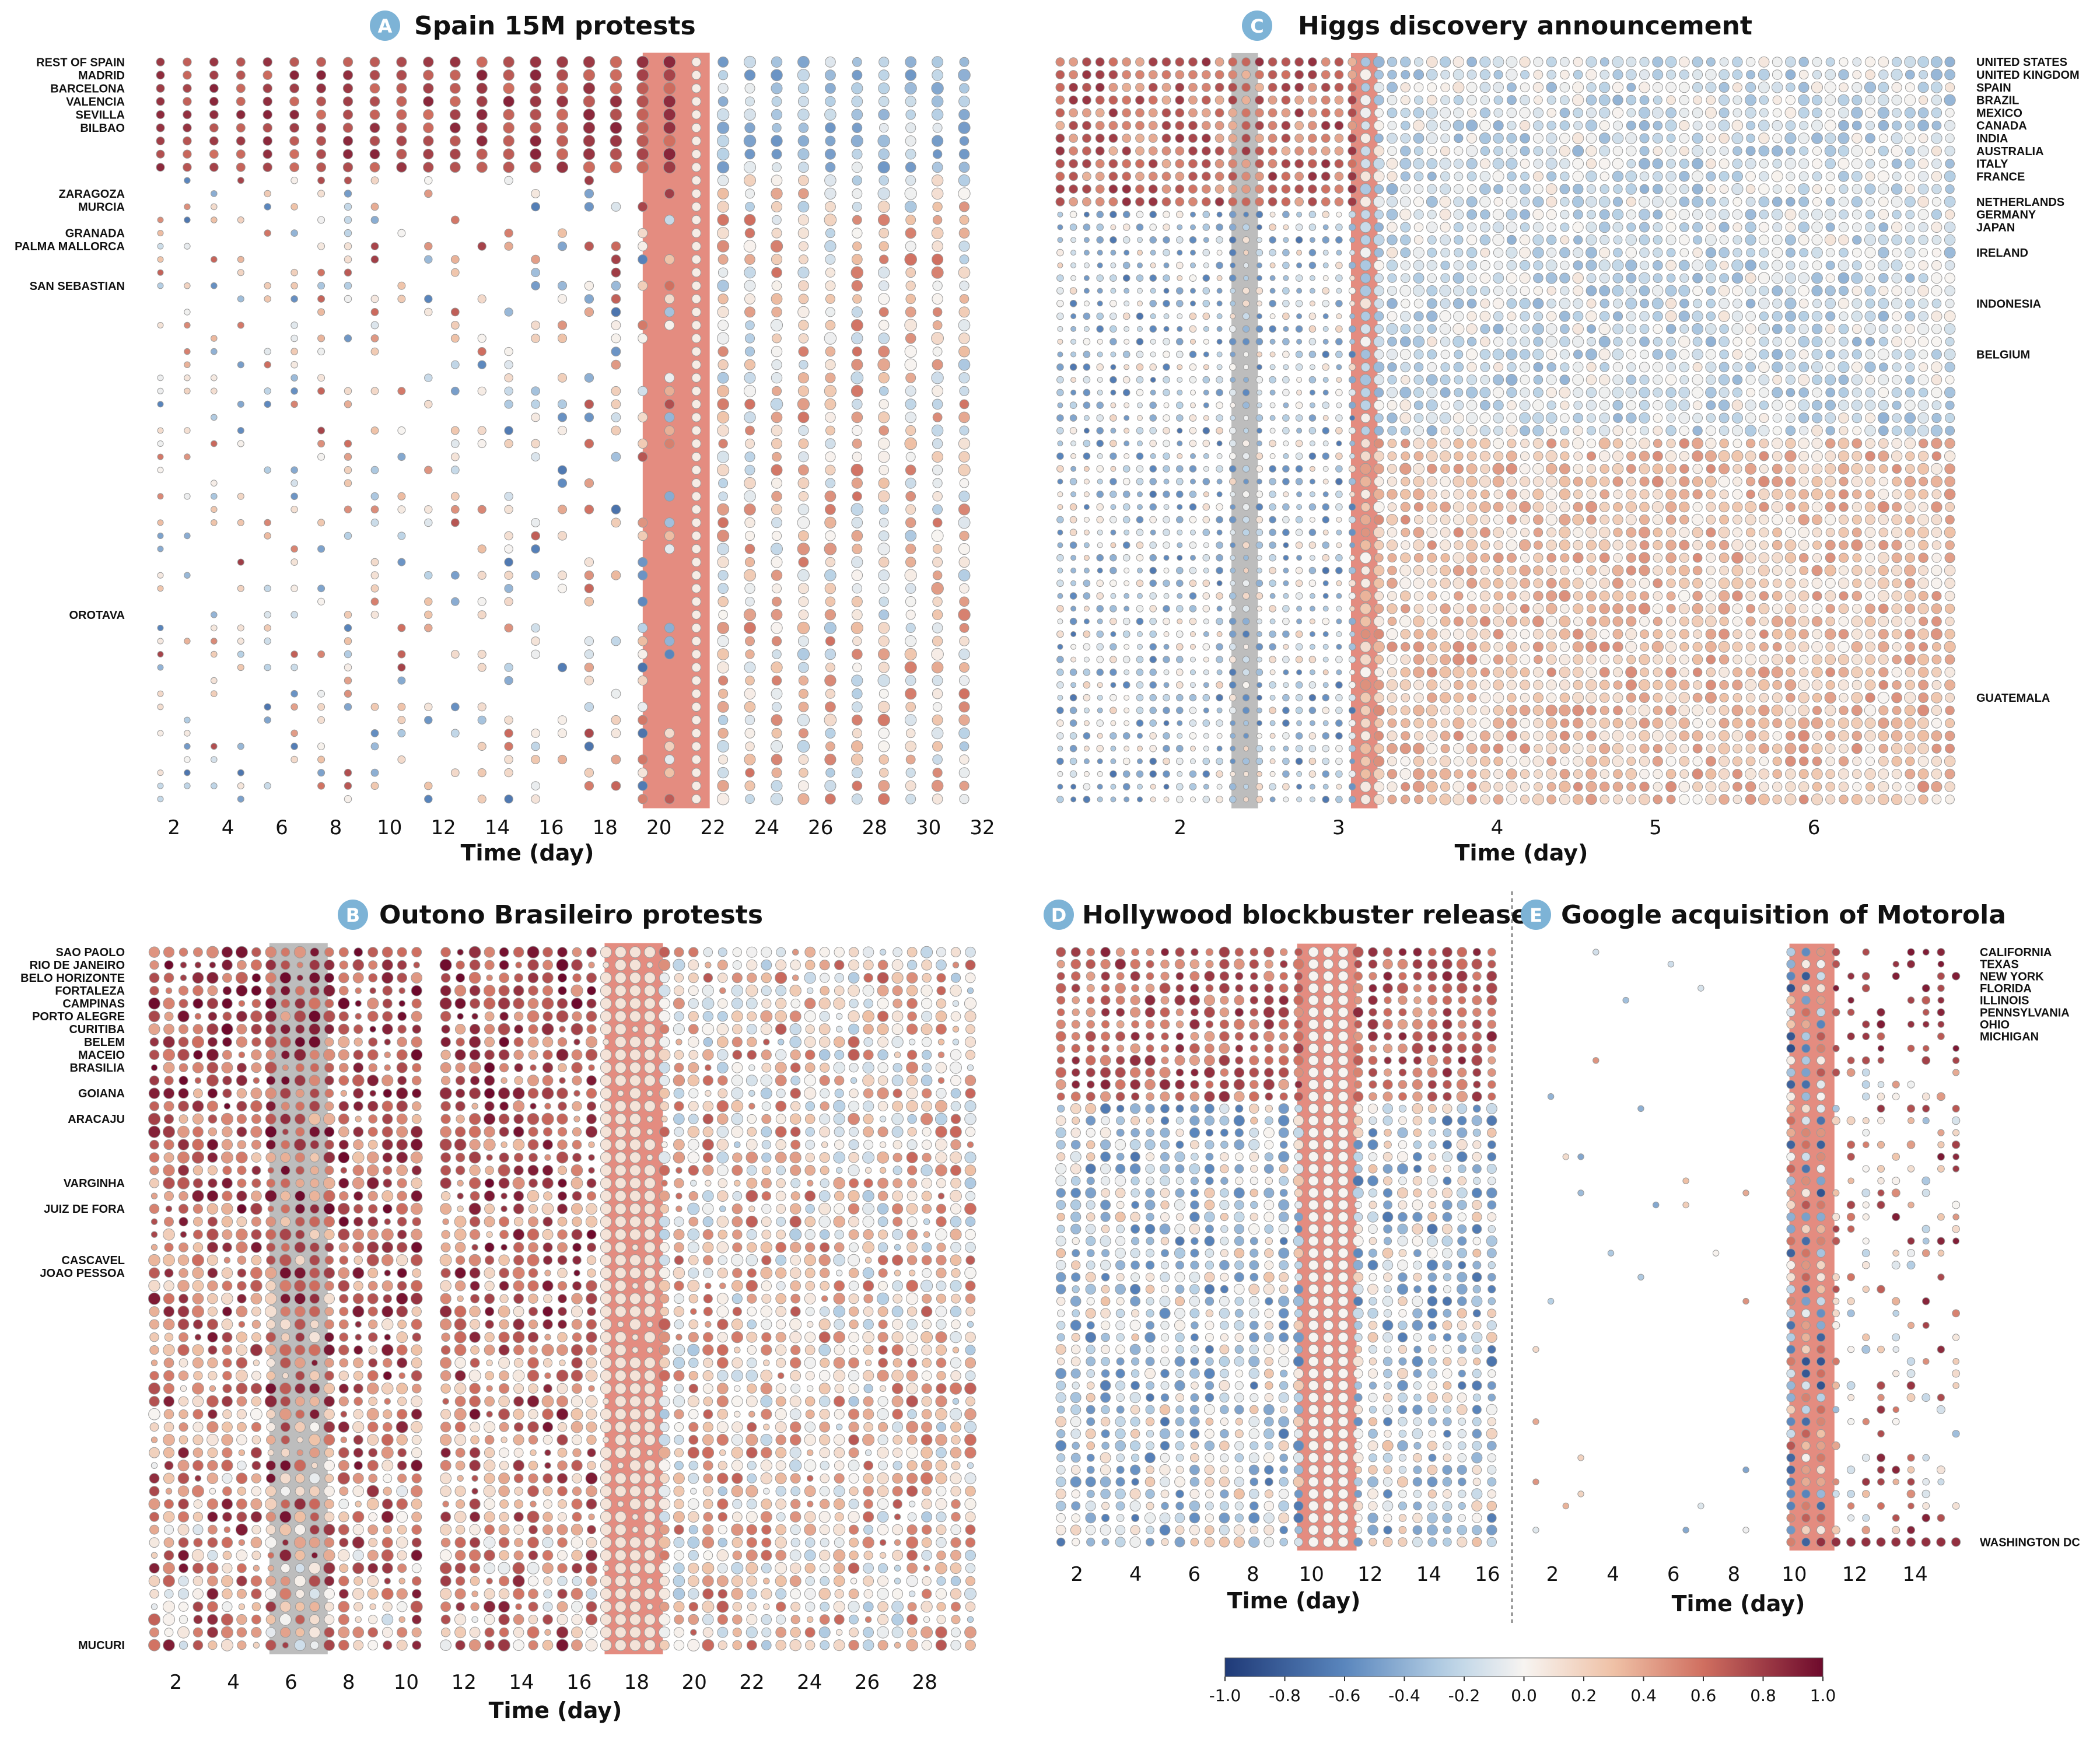 The image size is (2100, 1739). I want to click on x-tick-label: 22, so click(751, 1682).